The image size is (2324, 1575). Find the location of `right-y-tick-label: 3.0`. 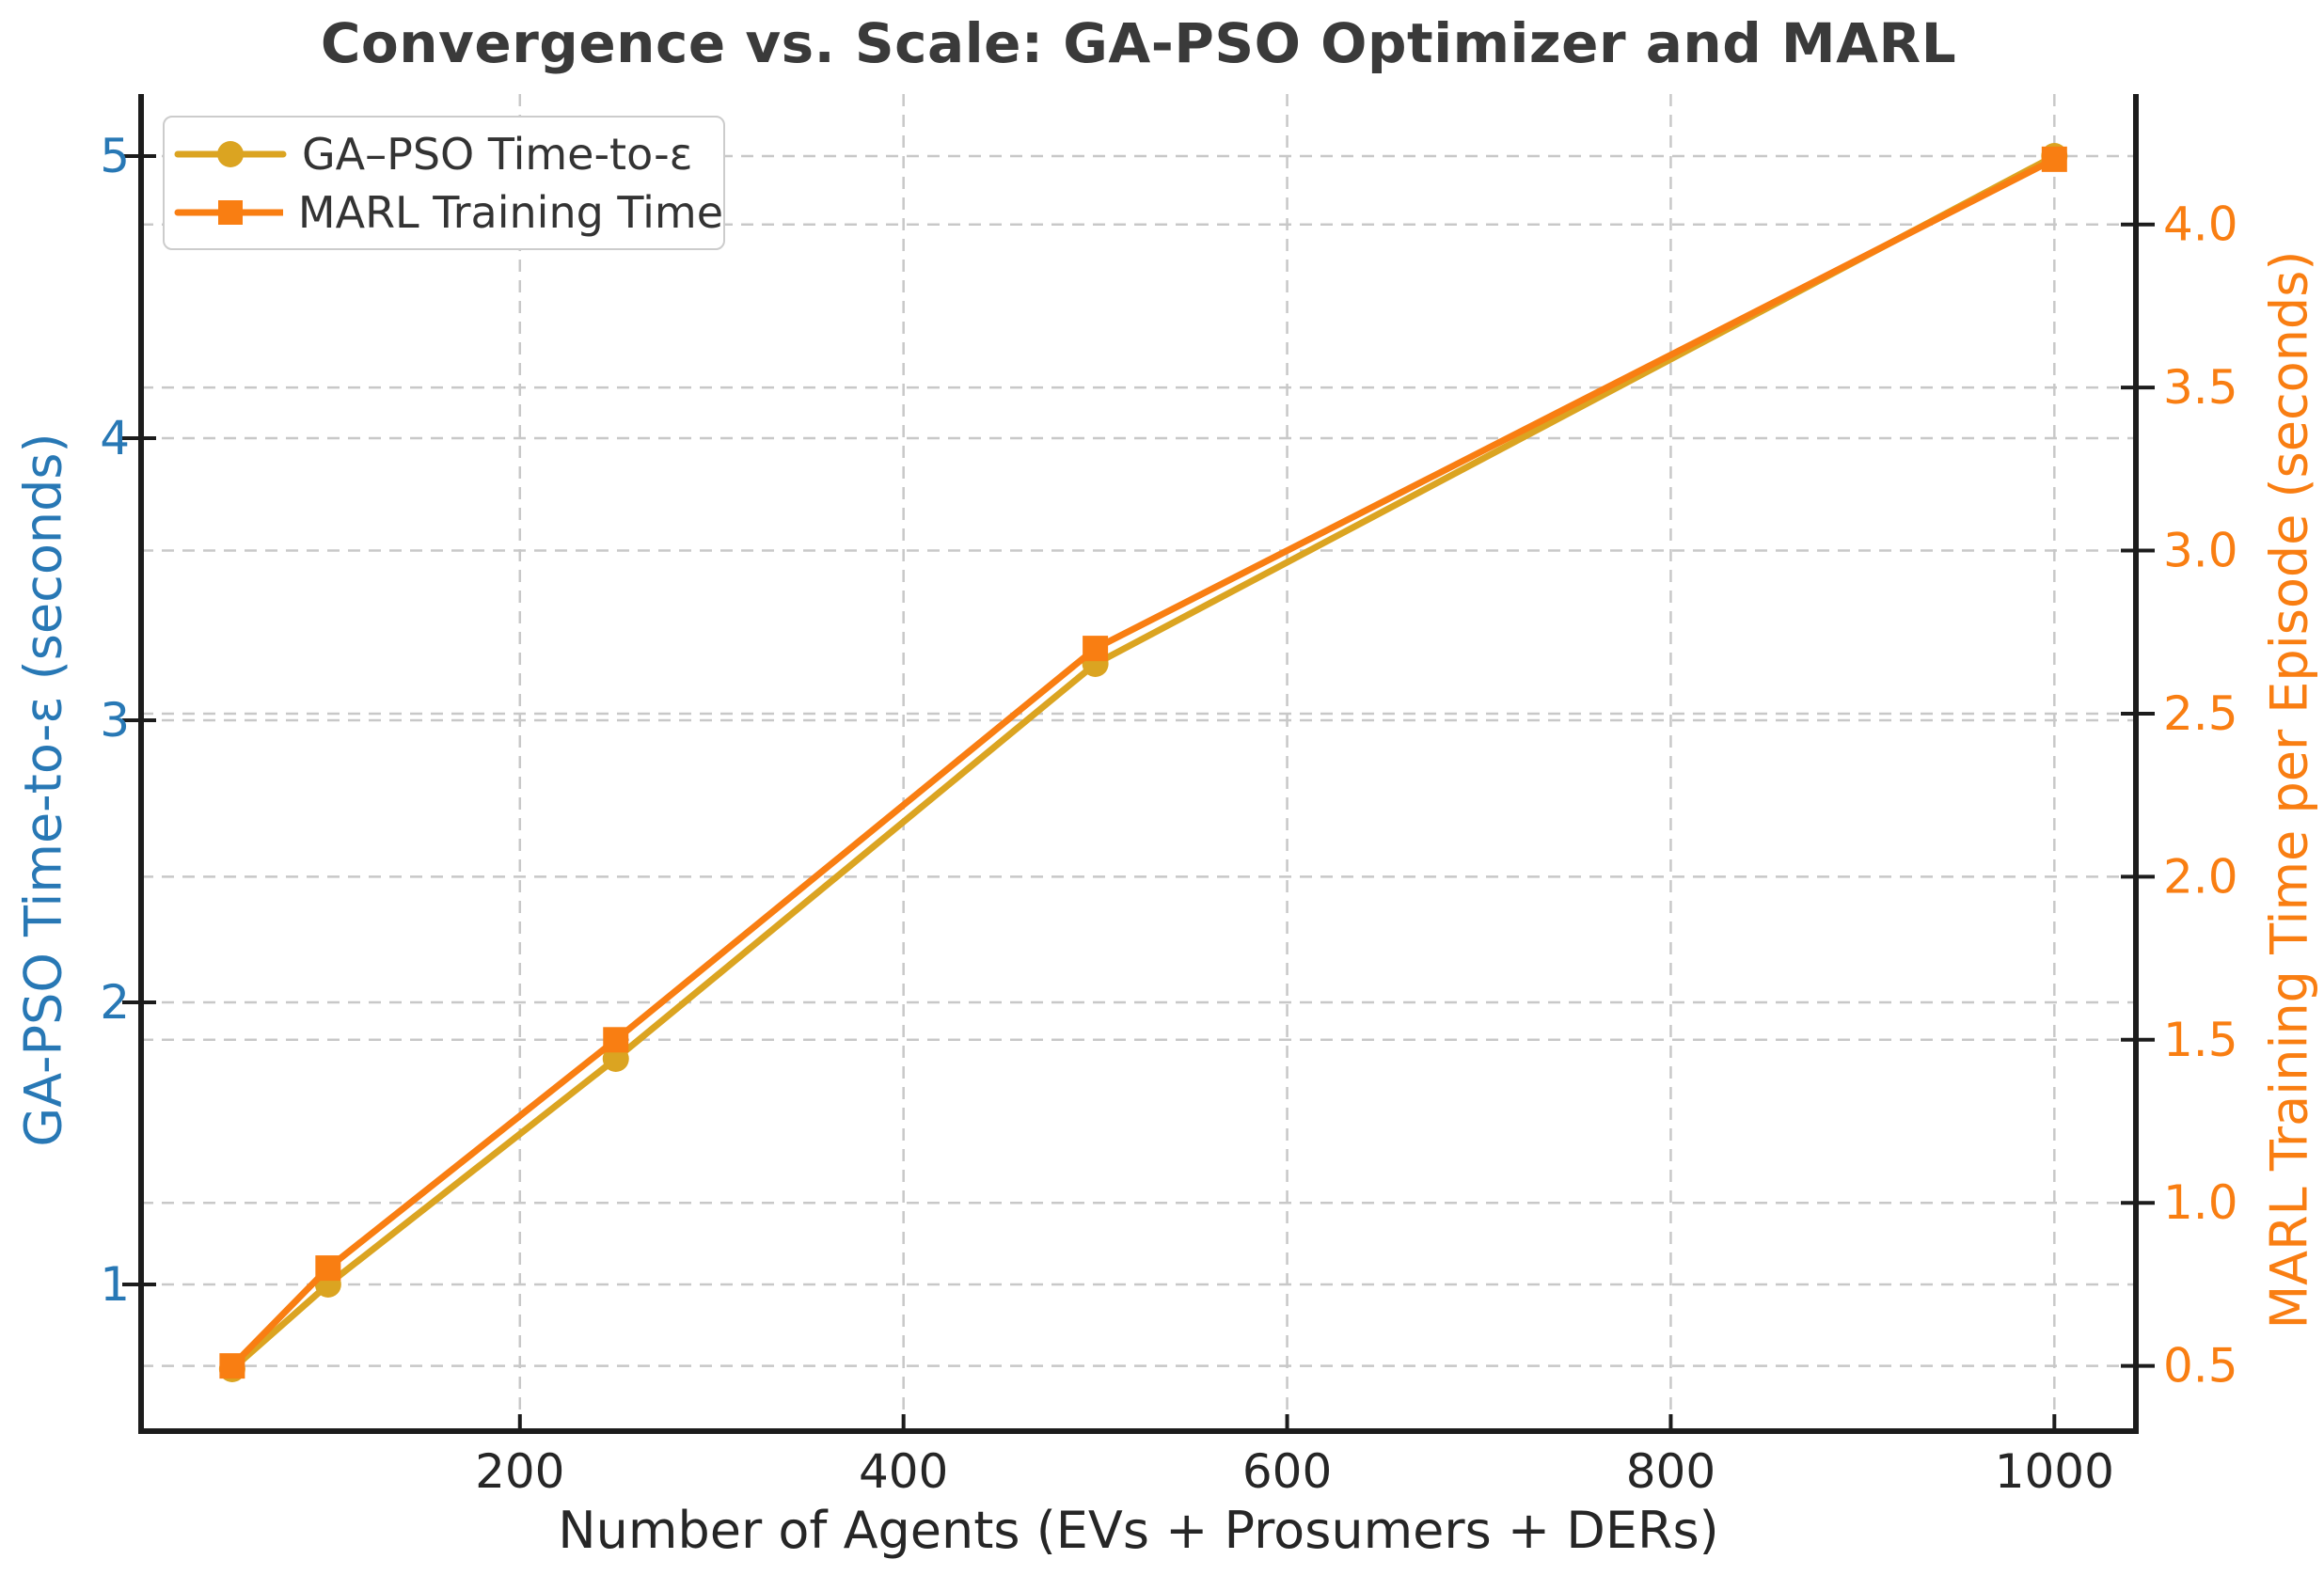

right-y-tick-label: 3.0 is located at coordinates (2200, 551).